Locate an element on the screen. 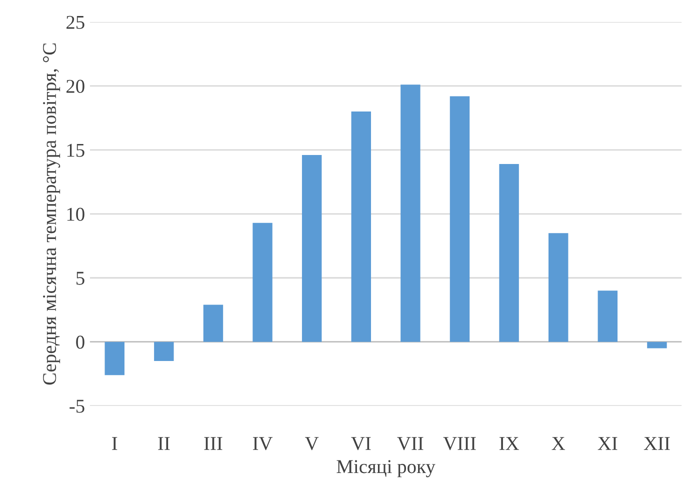 This screenshot has height=478, width=692. y-tick-label: 5 is located at coordinates (80, 278).